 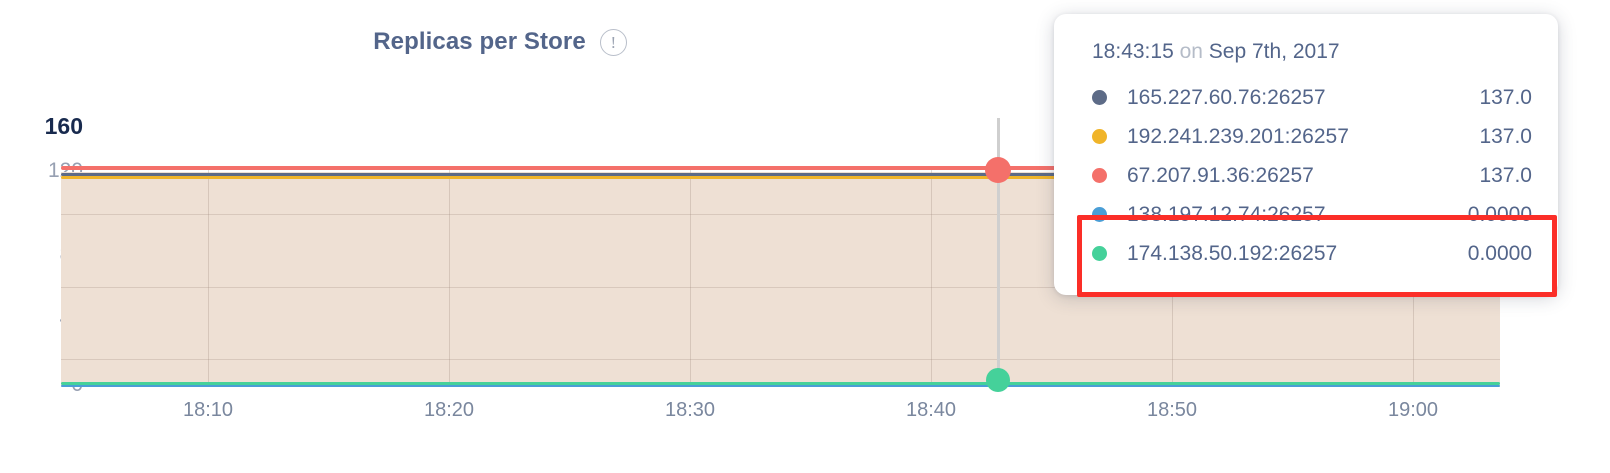 What do you see at coordinates (208, 410) in the screenshot?
I see `x-axis-tick-0: 18:10` at bounding box center [208, 410].